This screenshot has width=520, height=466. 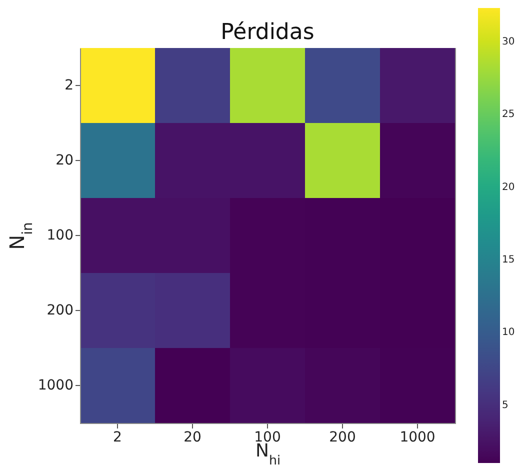 What do you see at coordinates (418, 438) in the screenshot?
I see `x-tick-label: 1000` at bounding box center [418, 438].